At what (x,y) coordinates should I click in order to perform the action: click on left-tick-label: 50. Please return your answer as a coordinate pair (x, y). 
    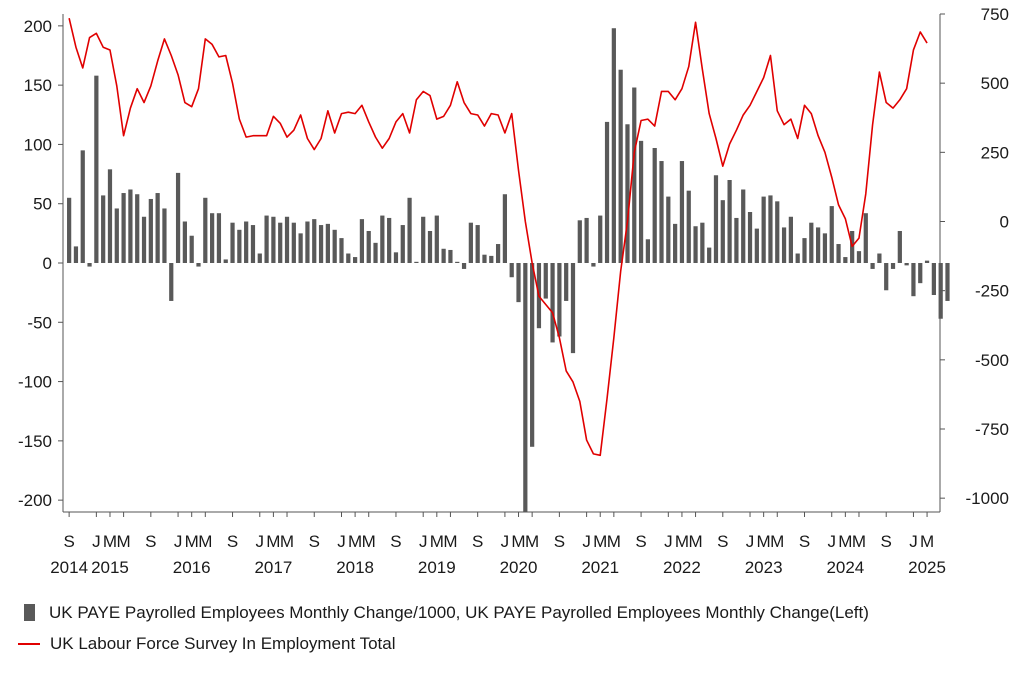
    Looking at the image, I should click on (42, 204).